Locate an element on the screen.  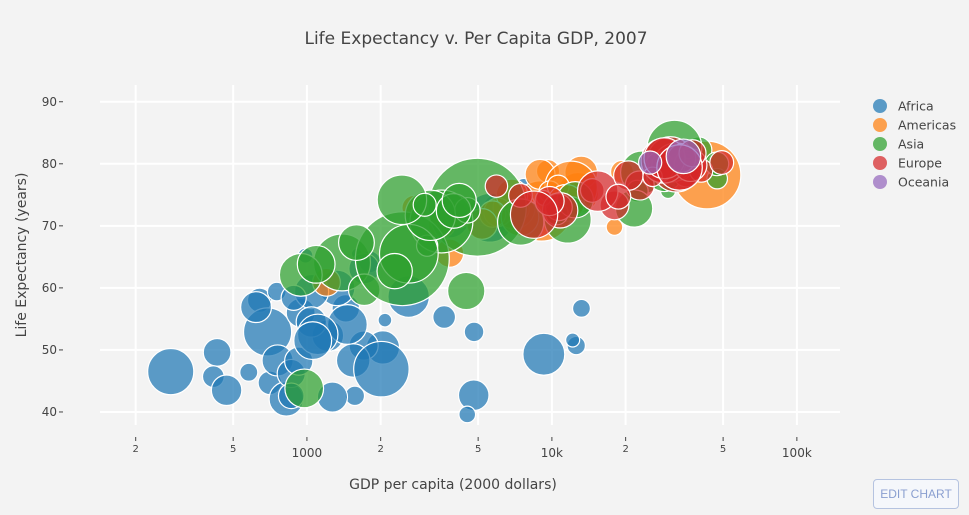
legend-label: Americas is located at coordinates (927, 125).